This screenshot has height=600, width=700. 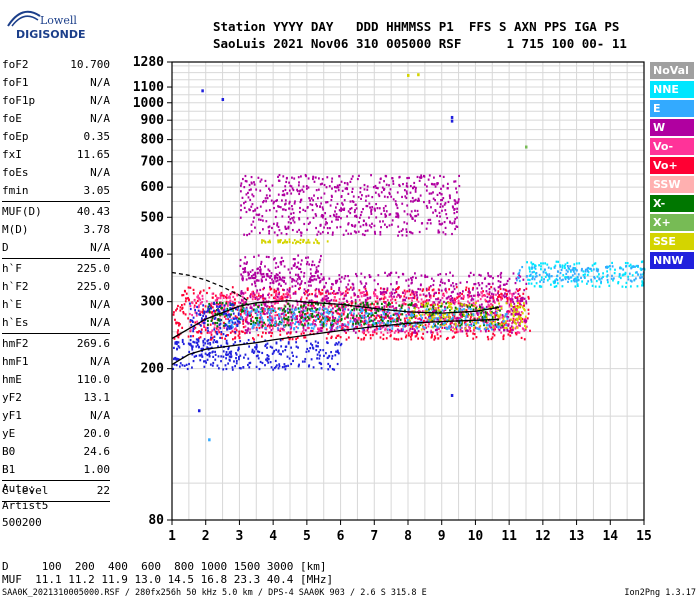 I want to click on param-name: foF2, so click(x=15, y=64).